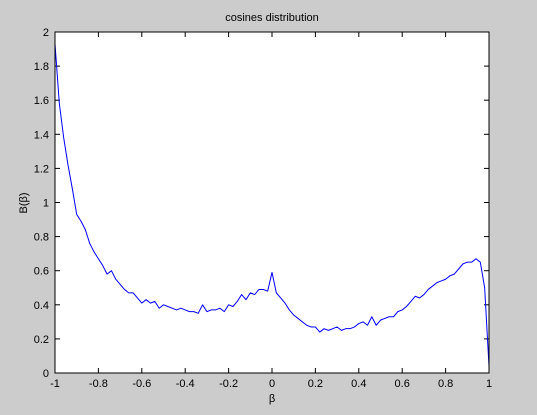 The width and height of the screenshot is (537, 415). What do you see at coordinates (24, 203) in the screenshot?
I see `y-axis-label: B(β)` at bounding box center [24, 203].